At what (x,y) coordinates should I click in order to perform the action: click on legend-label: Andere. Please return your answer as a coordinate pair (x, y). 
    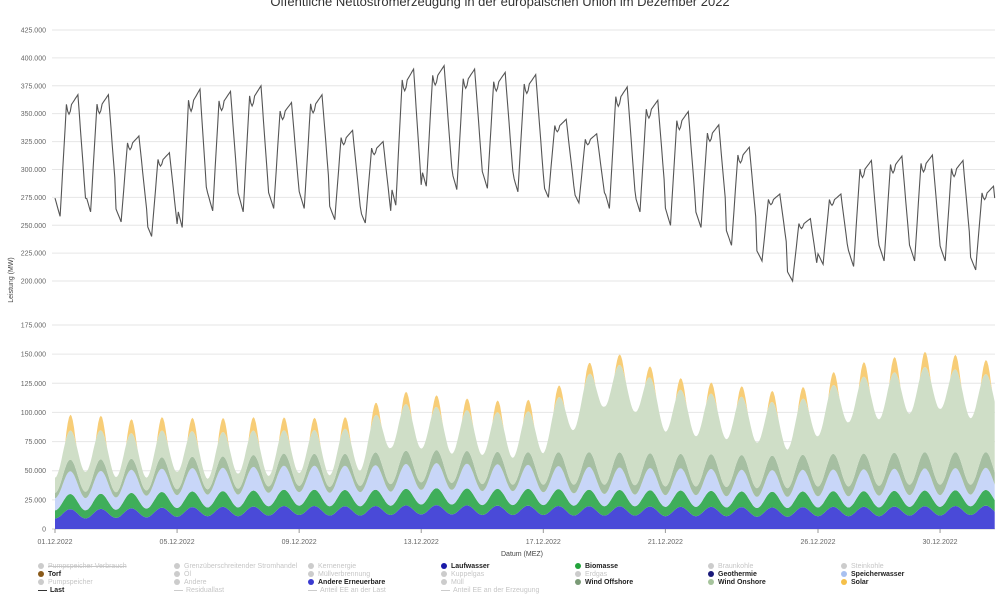
    Looking at the image, I should click on (195, 582).